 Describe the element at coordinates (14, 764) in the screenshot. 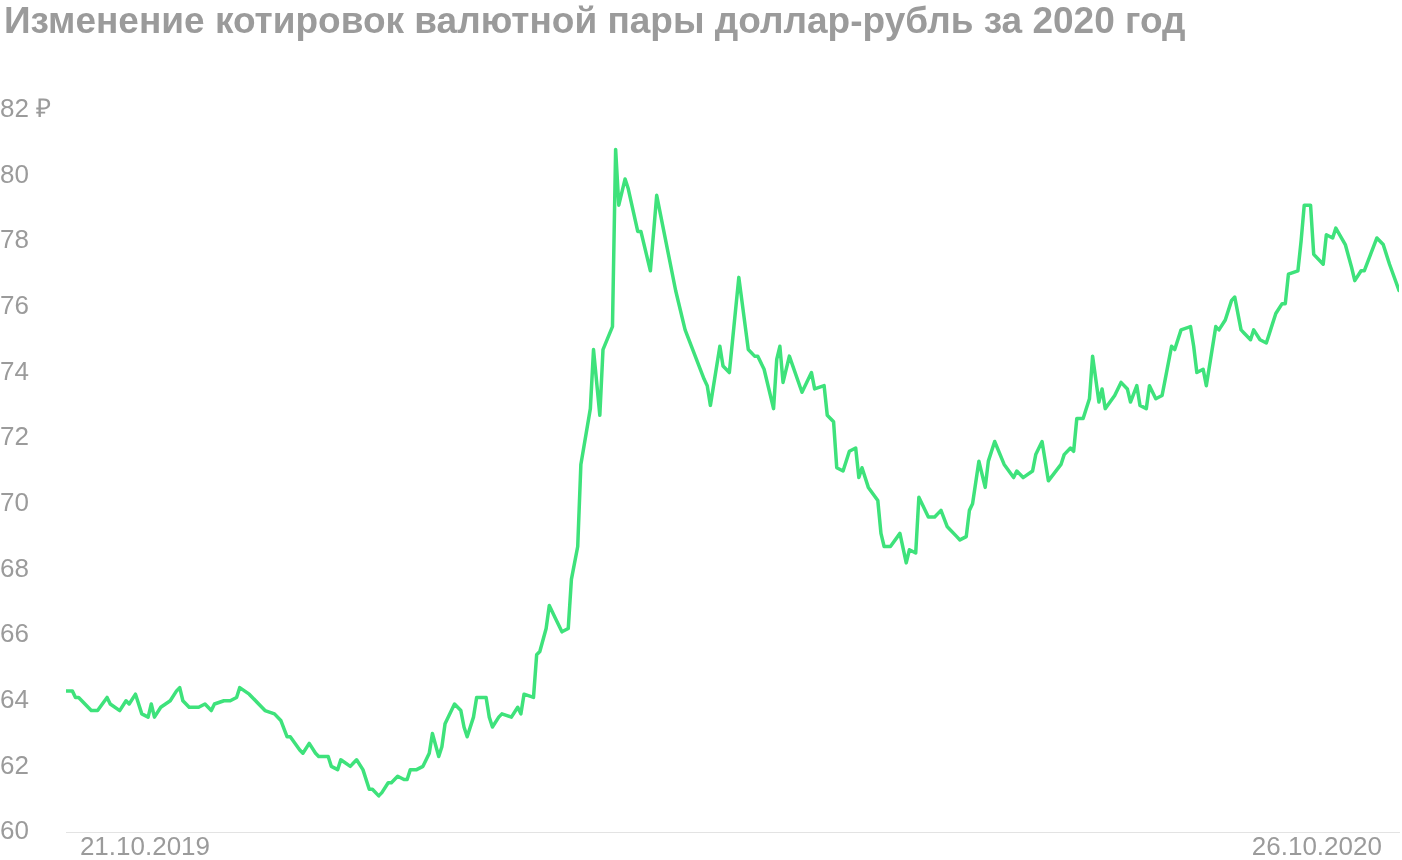

I see `y-tick-label: 62` at that location.